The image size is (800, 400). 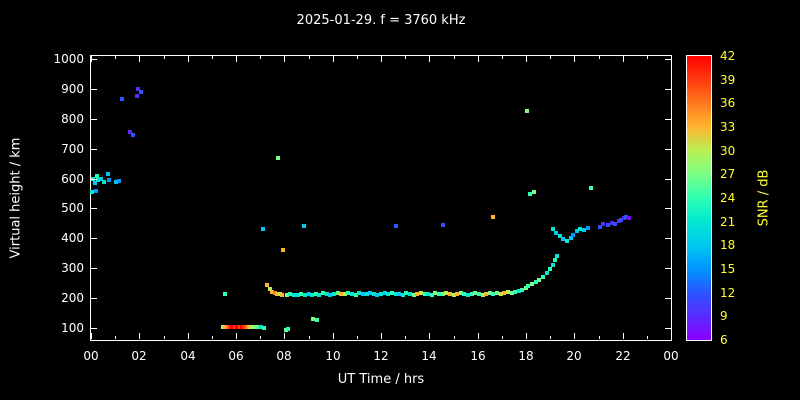 What do you see at coordinates (381, 20) in the screenshot?
I see `chart-title: 2025-01-29. f = 3760 kHz` at bounding box center [381, 20].